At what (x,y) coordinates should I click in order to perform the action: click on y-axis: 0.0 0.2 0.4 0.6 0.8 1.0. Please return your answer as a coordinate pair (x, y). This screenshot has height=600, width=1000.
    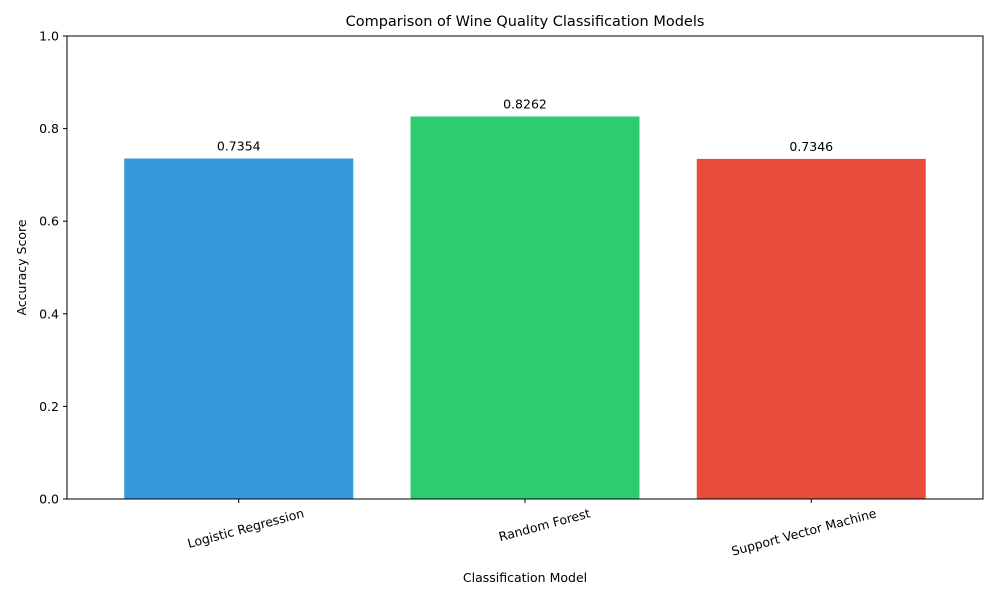
    Looking at the image, I should click on (53, 268).